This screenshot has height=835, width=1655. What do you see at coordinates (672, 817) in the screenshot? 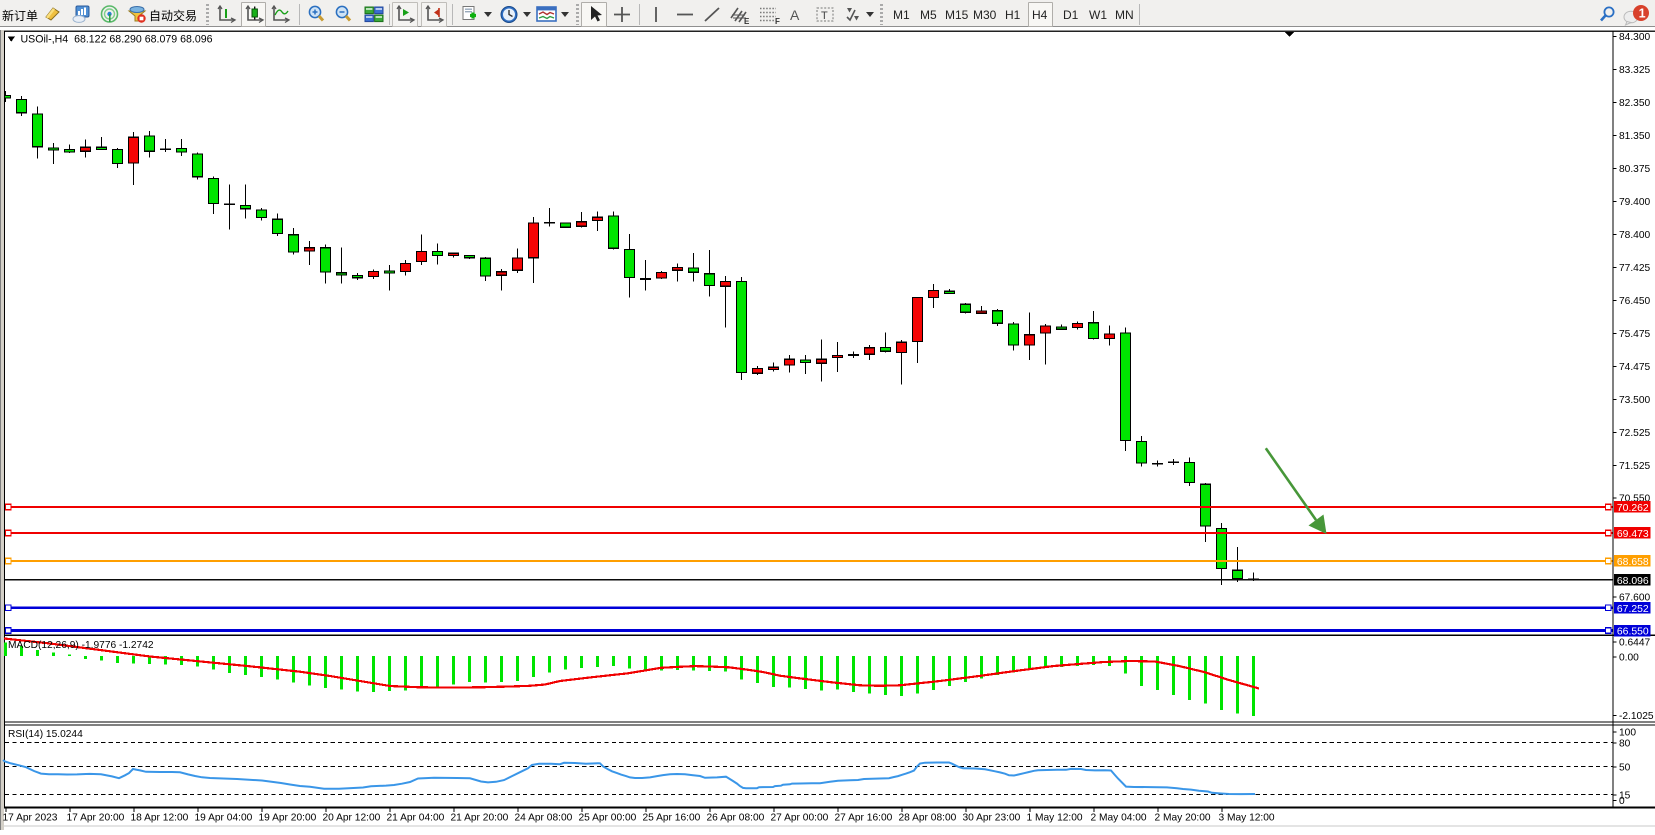
I see `svg-text: 25 Apr 16:00` at bounding box center [672, 817].